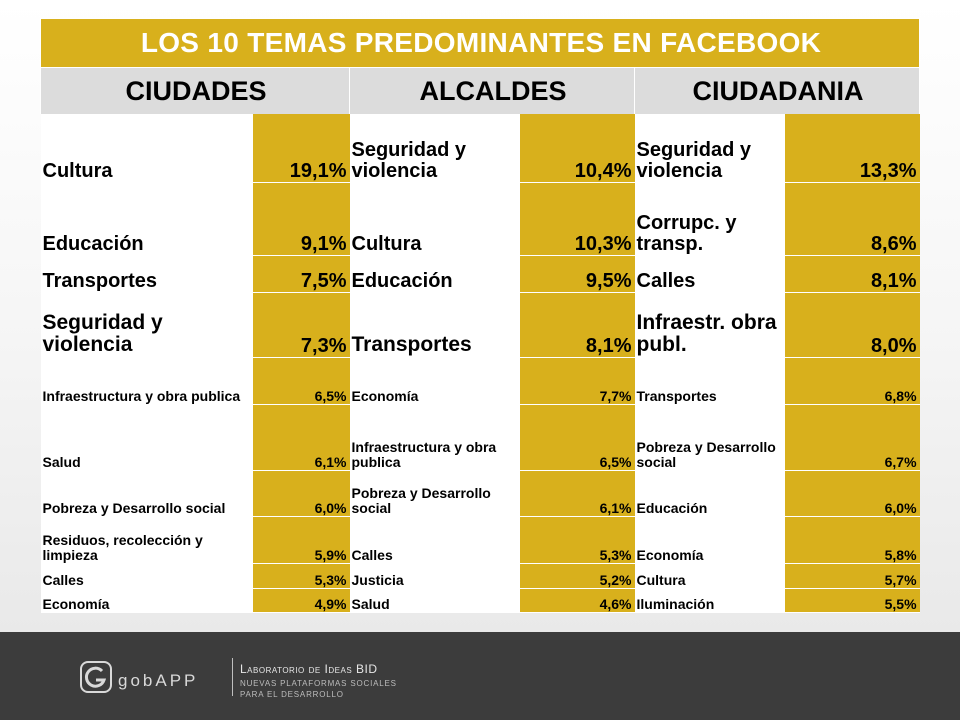 This screenshot has width=960, height=720. Describe the element at coordinates (292, 694) in the screenshot. I see `lab-subtitle-line-2: PARA EL DESARROLLO` at that location.